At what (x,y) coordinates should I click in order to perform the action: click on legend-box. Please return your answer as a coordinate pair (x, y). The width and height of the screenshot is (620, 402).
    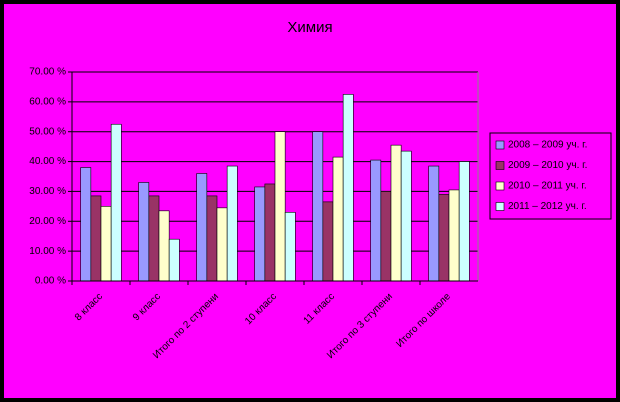
    Looking at the image, I should click on (550, 176).